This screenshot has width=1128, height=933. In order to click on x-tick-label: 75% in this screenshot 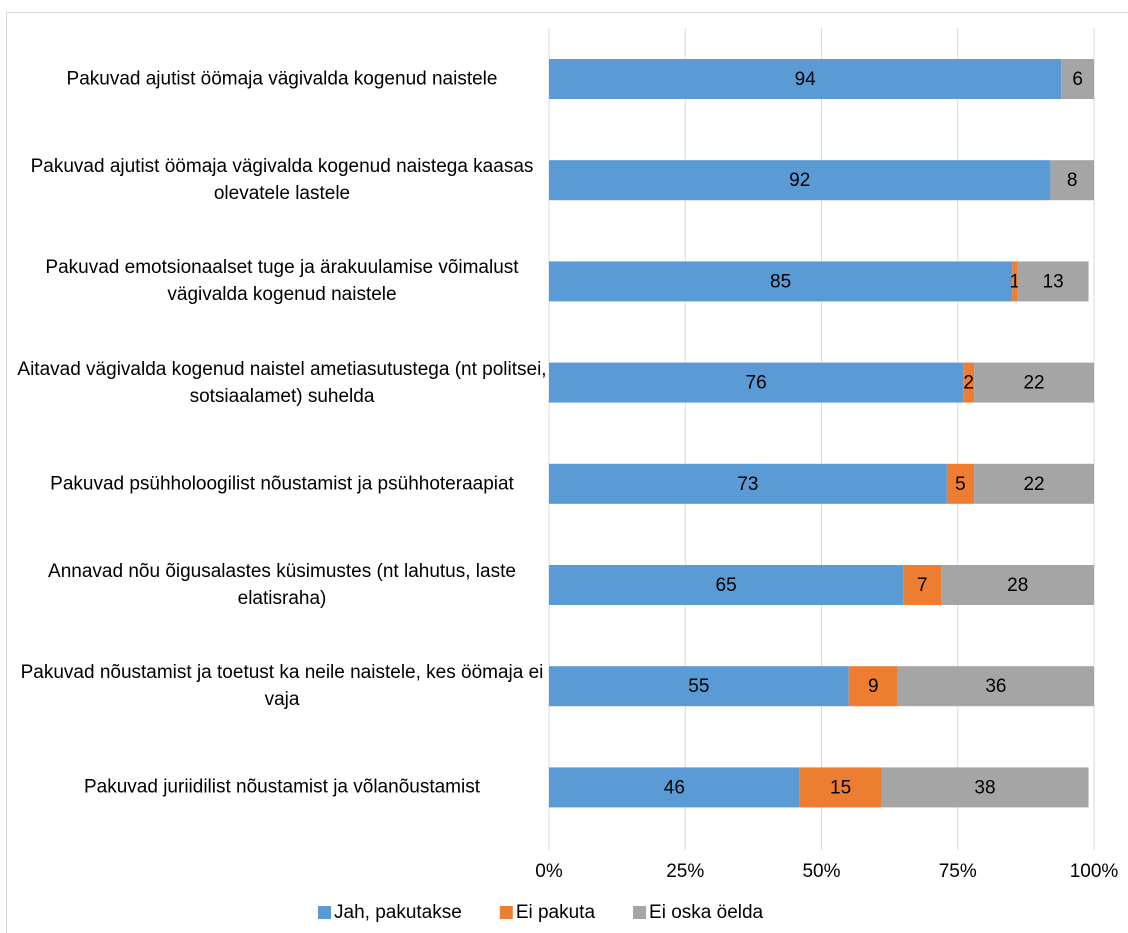, I will do `click(958, 871)`.